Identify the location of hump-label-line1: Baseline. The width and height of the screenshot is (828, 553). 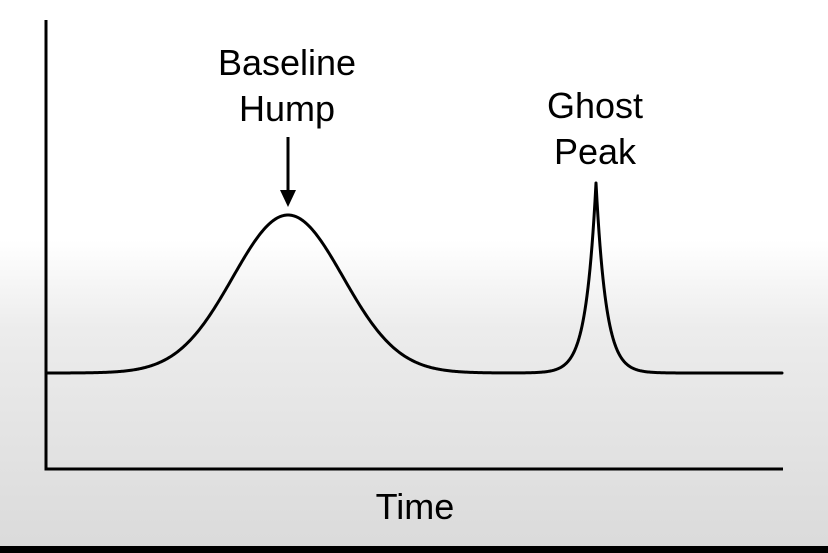
(287, 62).